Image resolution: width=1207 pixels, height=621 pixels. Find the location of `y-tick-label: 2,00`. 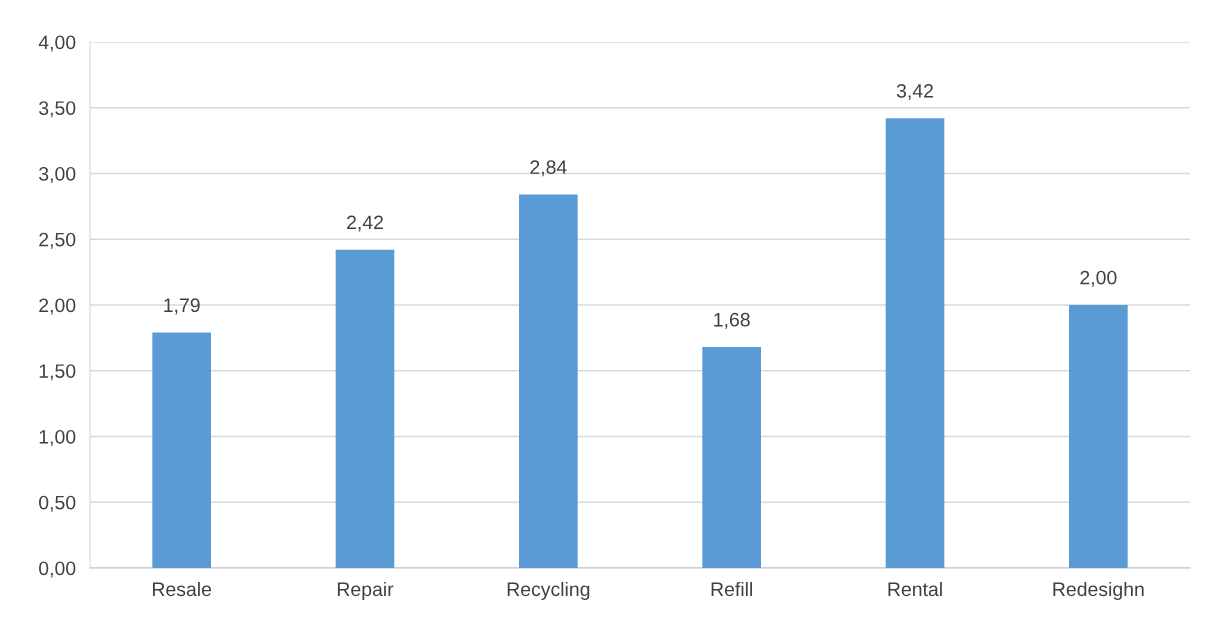

y-tick-label: 2,00 is located at coordinates (57, 306).